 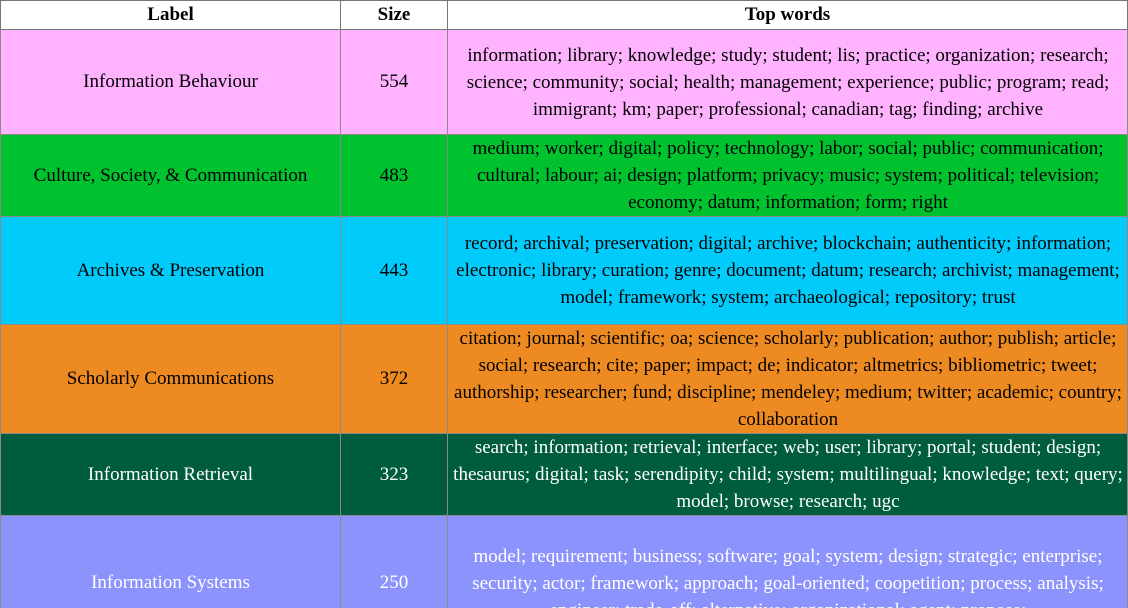 I want to click on row-size: 323, so click(x=394, y=474).